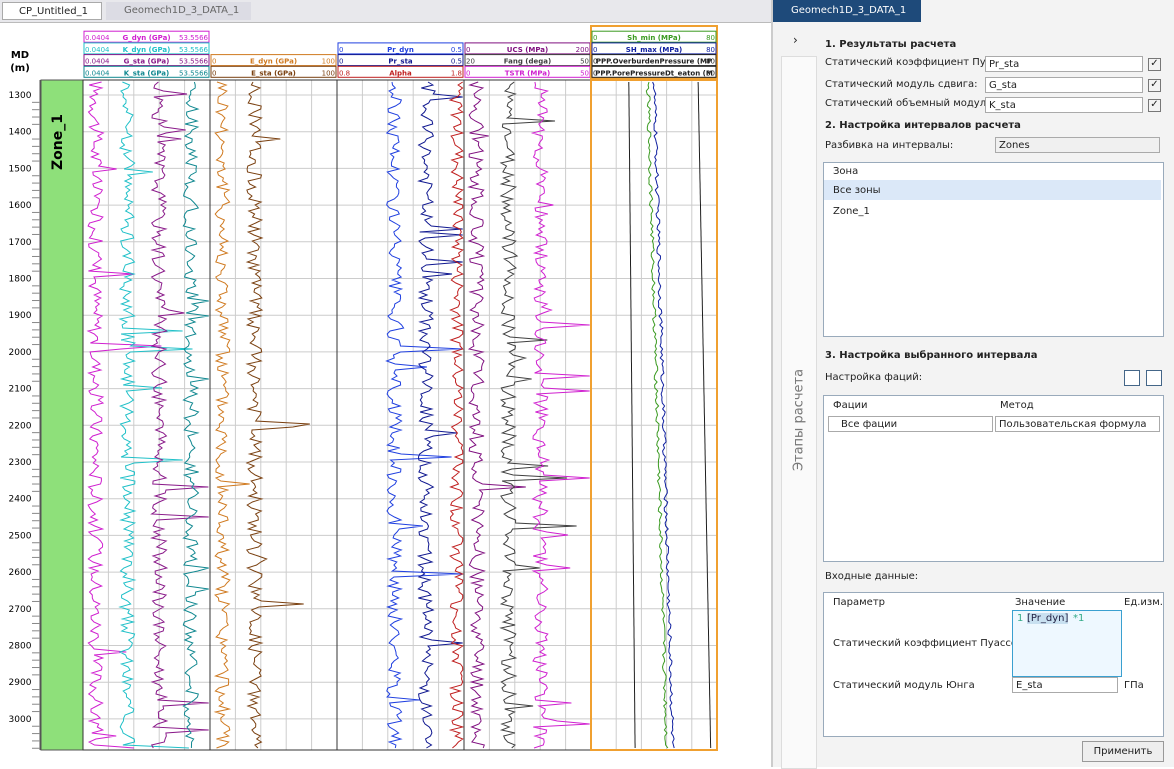 This screenshot has width=1174, height=769. I want to click on depth-tick-label: 1300, so click(20, 96).